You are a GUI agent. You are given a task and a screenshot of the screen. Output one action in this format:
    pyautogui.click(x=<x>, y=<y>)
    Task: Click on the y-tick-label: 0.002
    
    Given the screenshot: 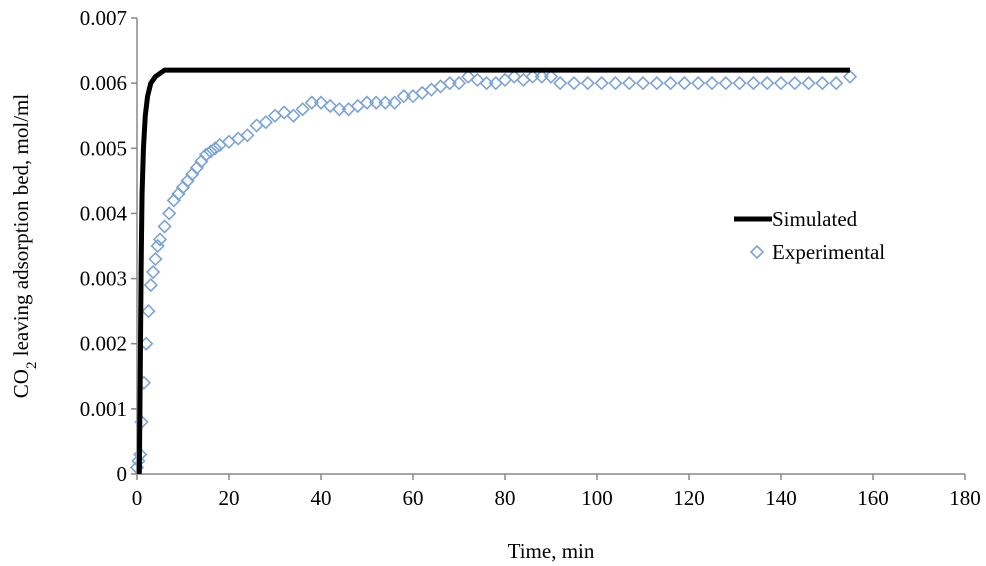 What is the action you would take?
    pyautogui.click(x=103, y=344)
    